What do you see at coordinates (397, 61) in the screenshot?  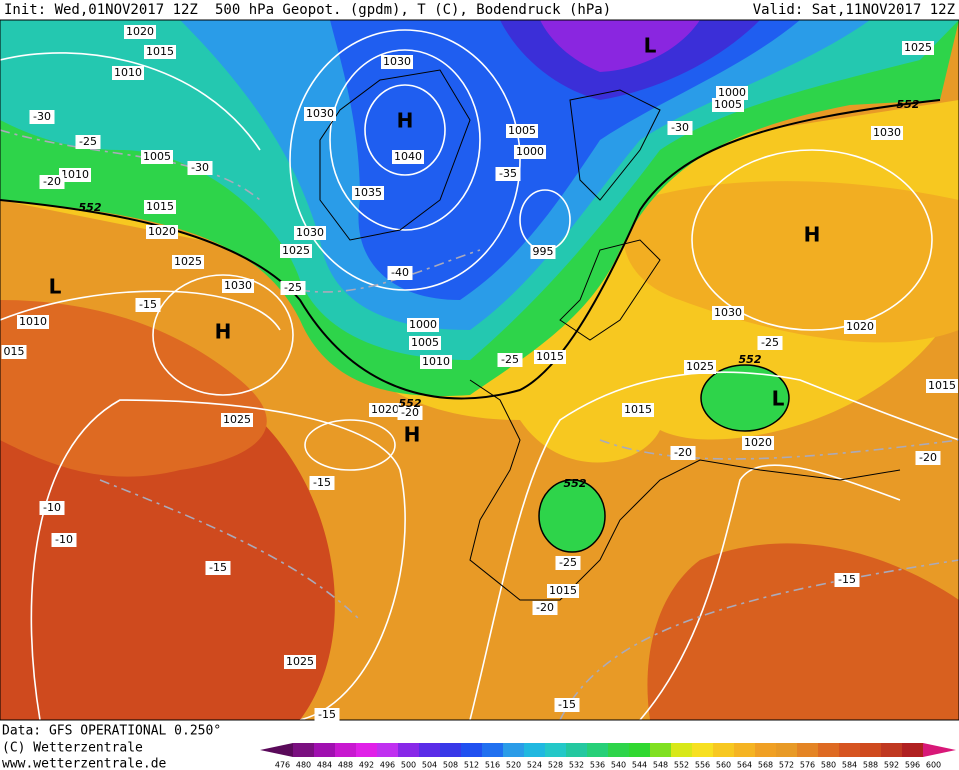 I see `isobar-label: 1030` at bounding box center [397, 61].